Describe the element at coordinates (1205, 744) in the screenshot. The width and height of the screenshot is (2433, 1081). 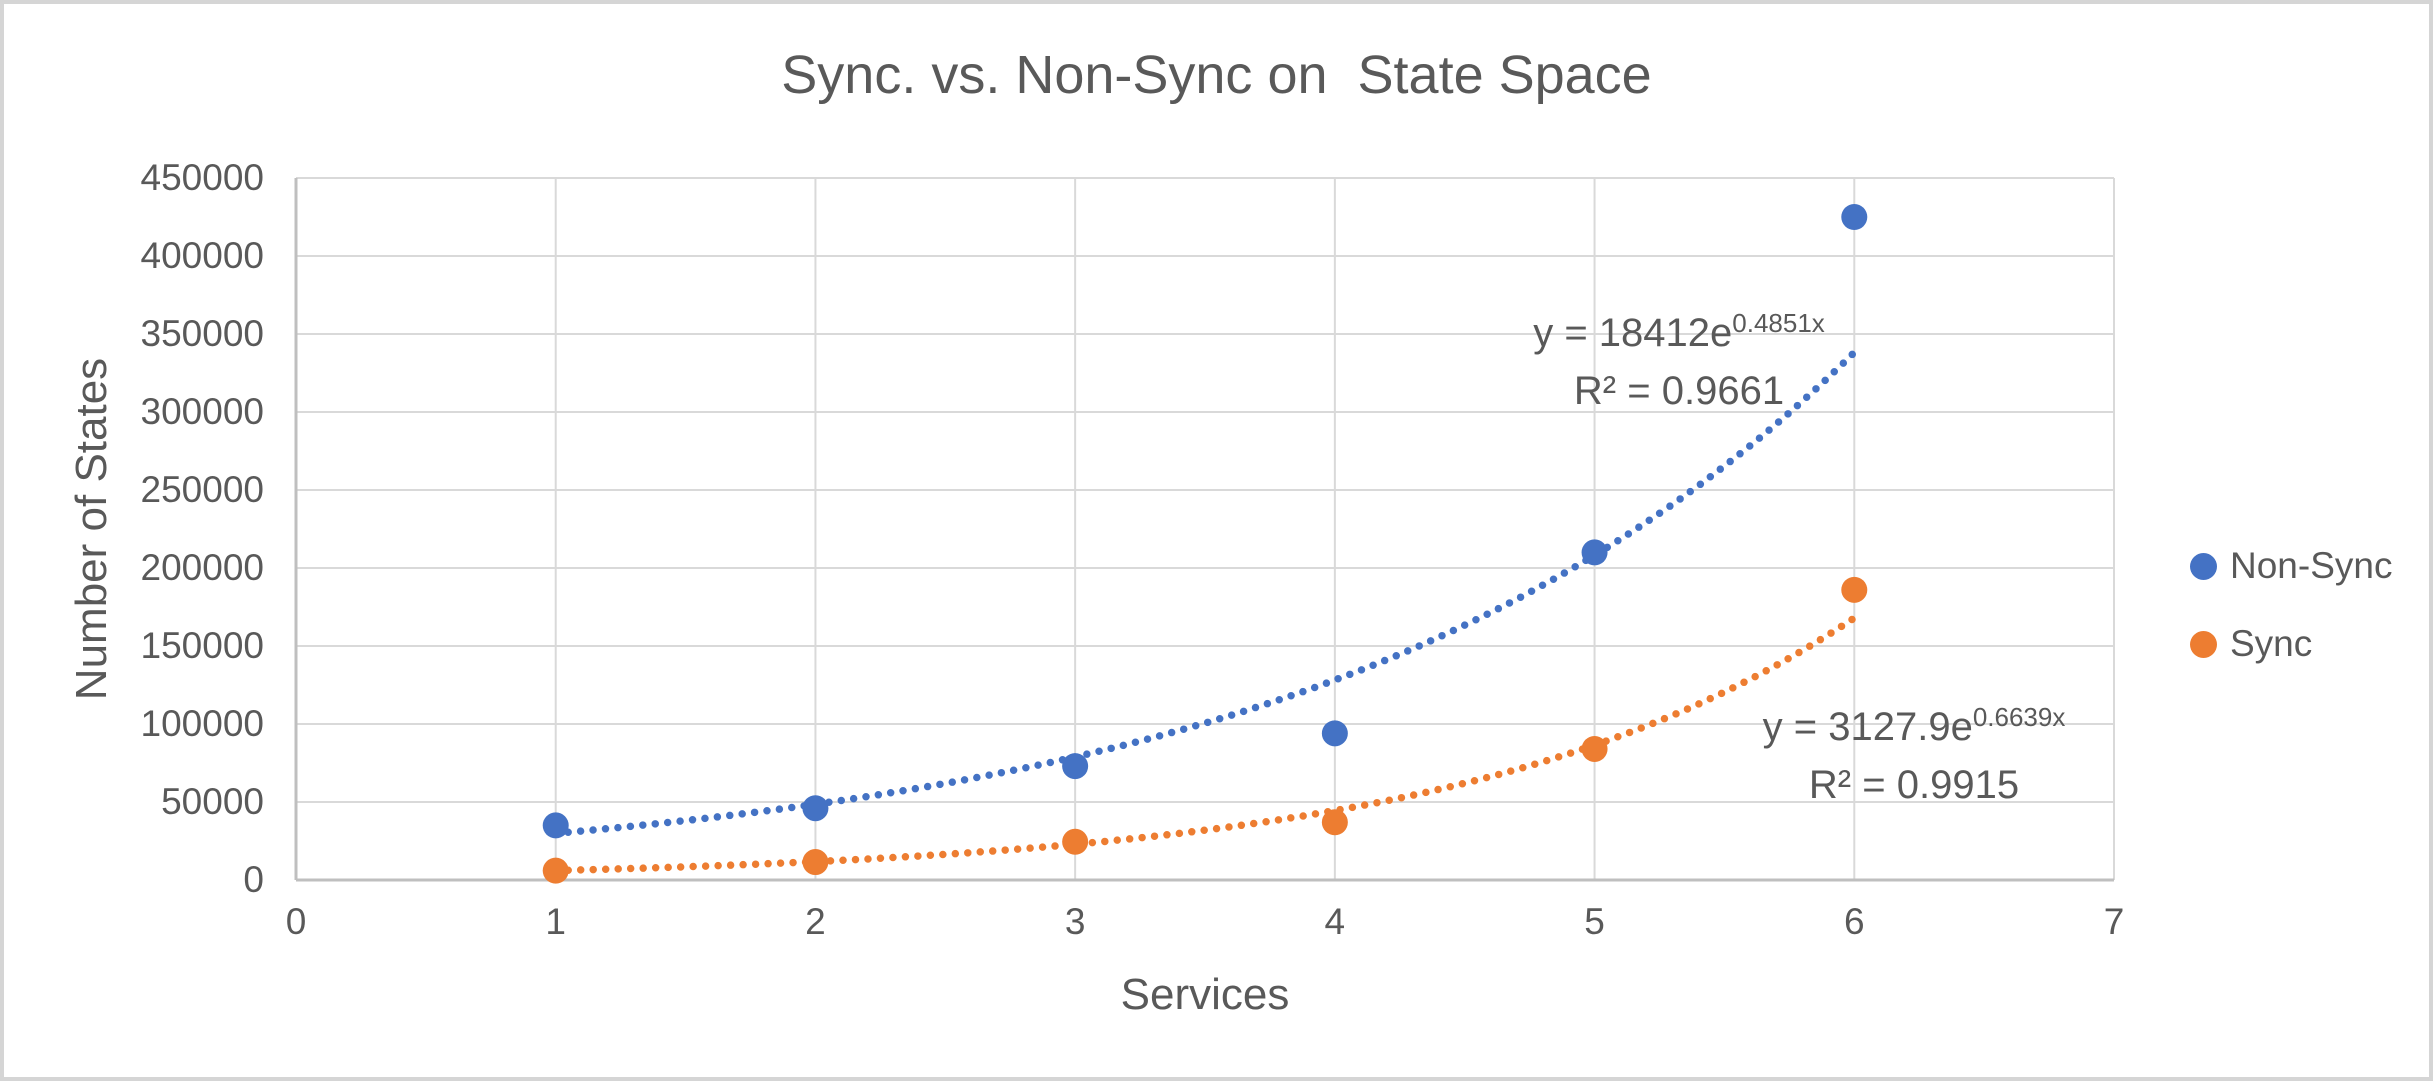
I see `trendline-sync` at that location.